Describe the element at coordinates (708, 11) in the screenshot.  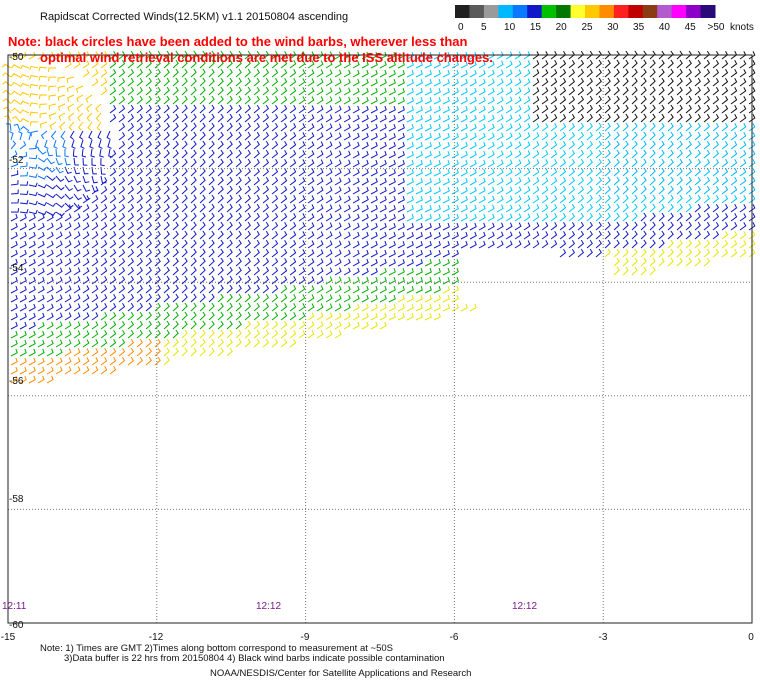
I see `legend-swatch` at that location.